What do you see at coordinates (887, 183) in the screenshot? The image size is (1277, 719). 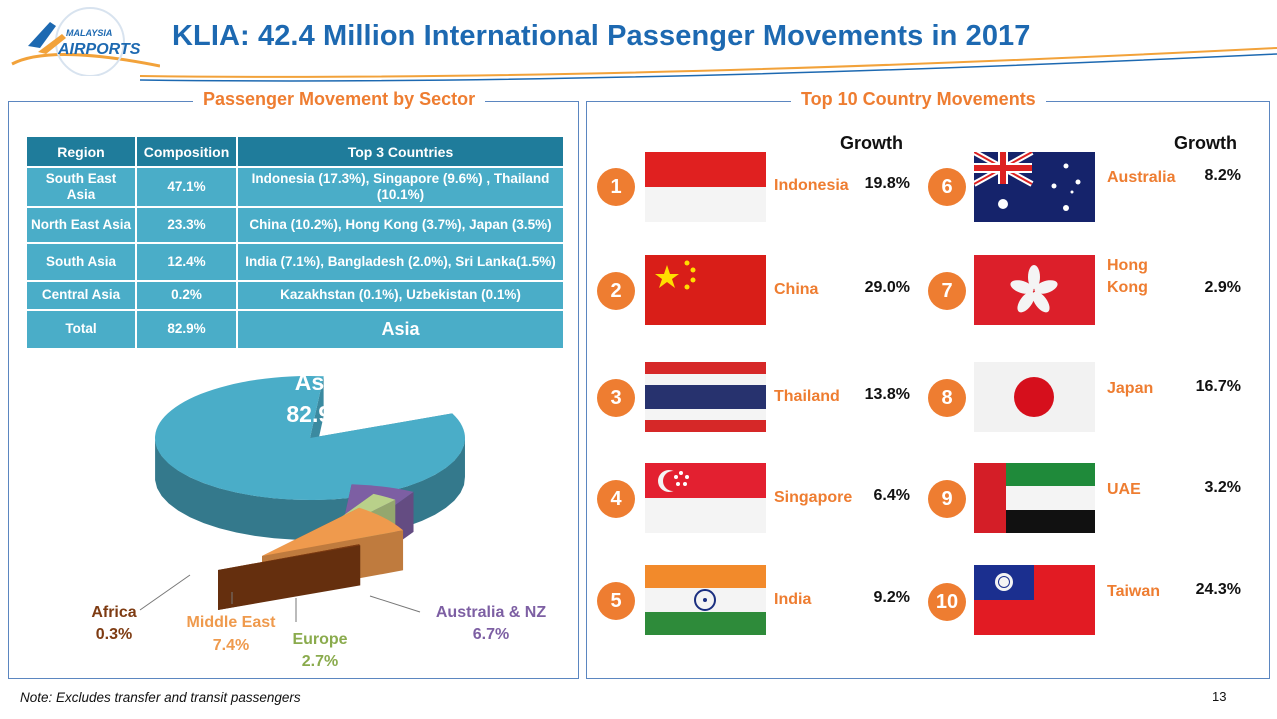 I see `country-growth: 19.8%` at bounding box center [887, 183].